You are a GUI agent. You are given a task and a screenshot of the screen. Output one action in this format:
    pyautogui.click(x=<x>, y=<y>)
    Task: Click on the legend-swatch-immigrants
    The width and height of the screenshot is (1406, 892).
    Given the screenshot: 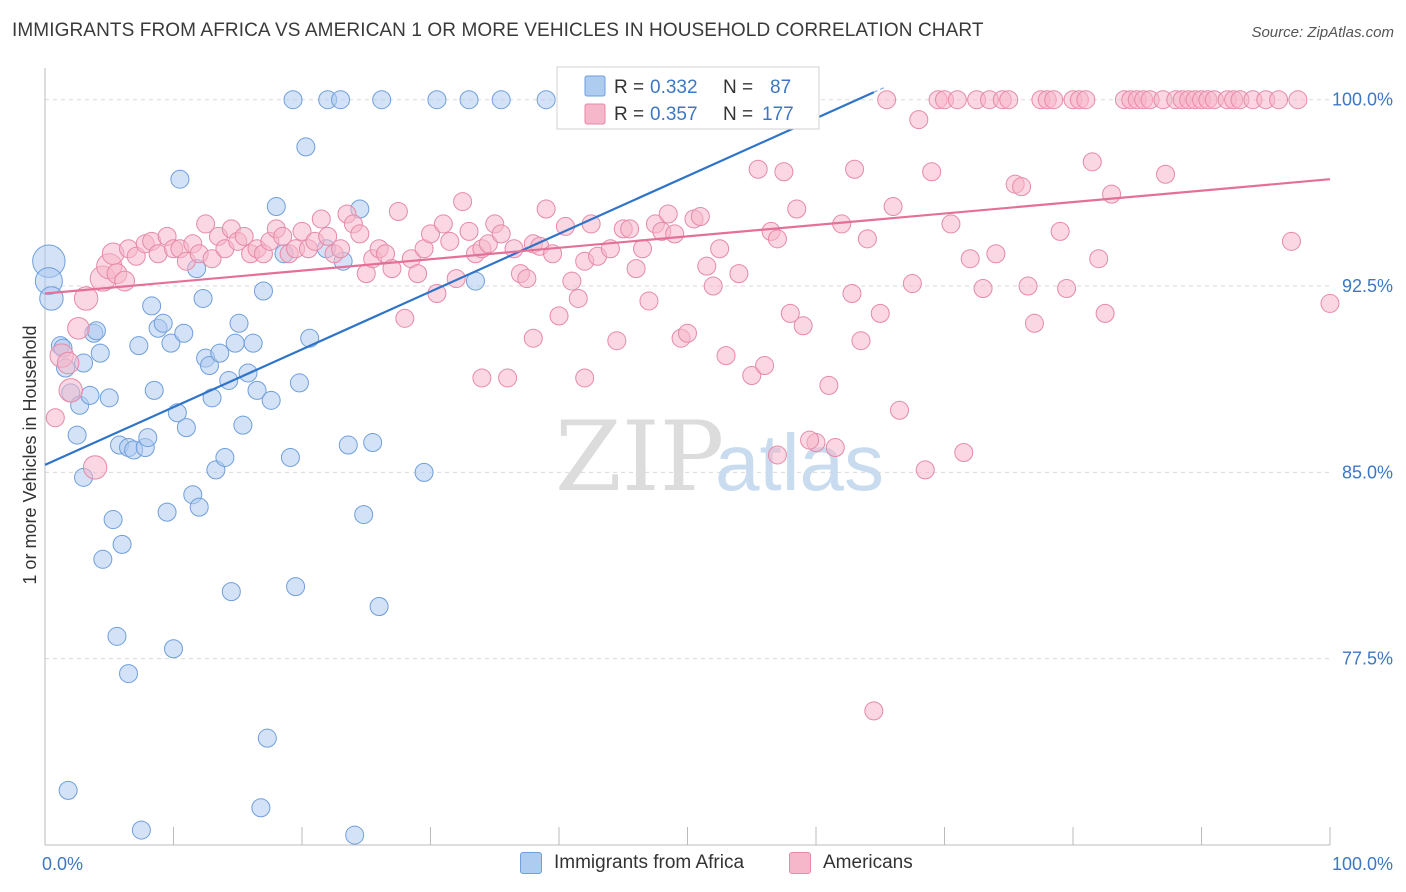 What is the action you would take?
    pyautogui.click(x=531, y=863)
    